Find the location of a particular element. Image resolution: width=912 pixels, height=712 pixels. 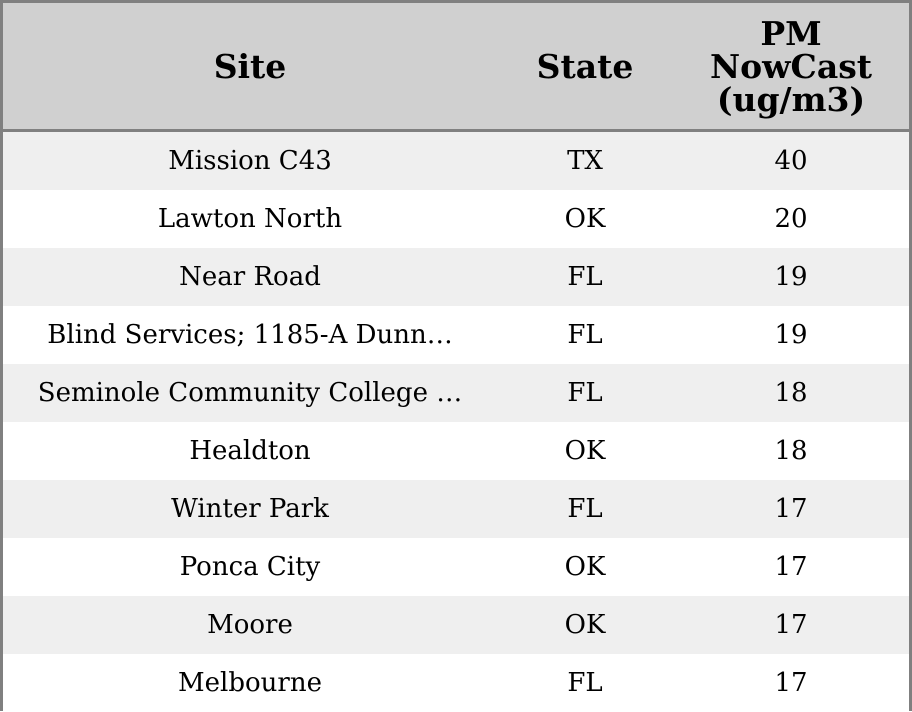

table-row: Healdton OK 18 is located at coordinates (456, 451).